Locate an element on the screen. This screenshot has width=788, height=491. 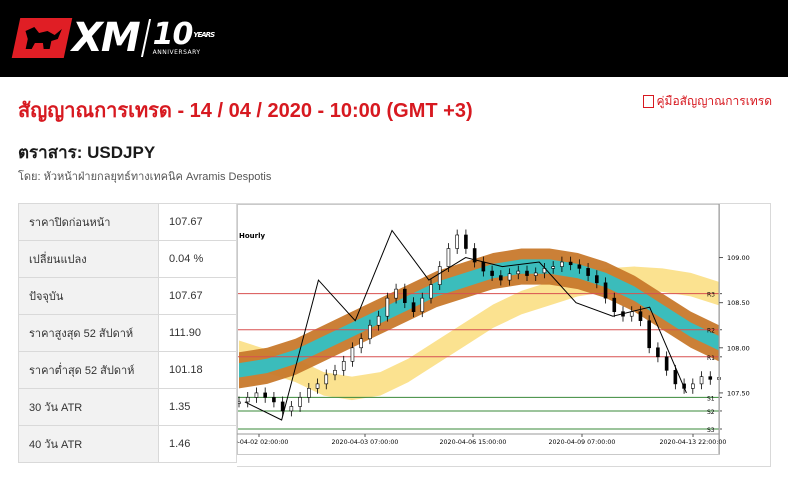
stat-row: 40 วัน ATR 1.46 is located at coordinates (127, 444).